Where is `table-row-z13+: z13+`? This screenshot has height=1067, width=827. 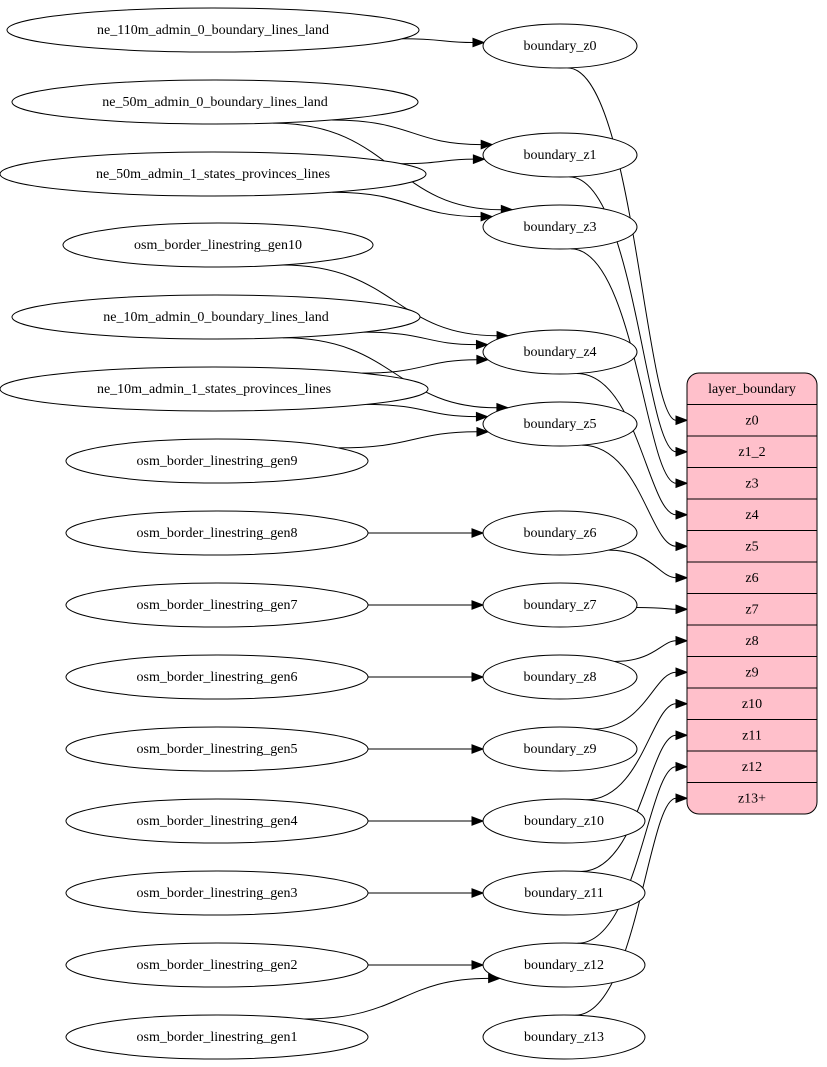
table-row-z13+: z13+ is located at coordinates (752, 798).